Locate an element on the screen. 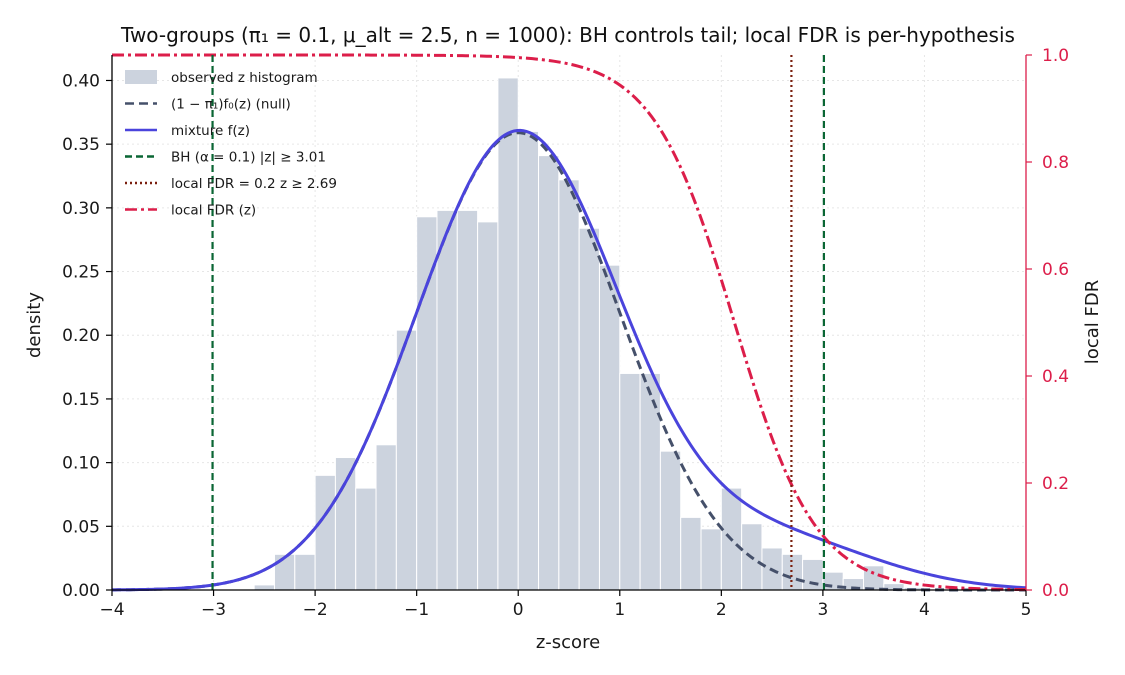  legend-label: observed z histogram is located at coordinates (244, 78).